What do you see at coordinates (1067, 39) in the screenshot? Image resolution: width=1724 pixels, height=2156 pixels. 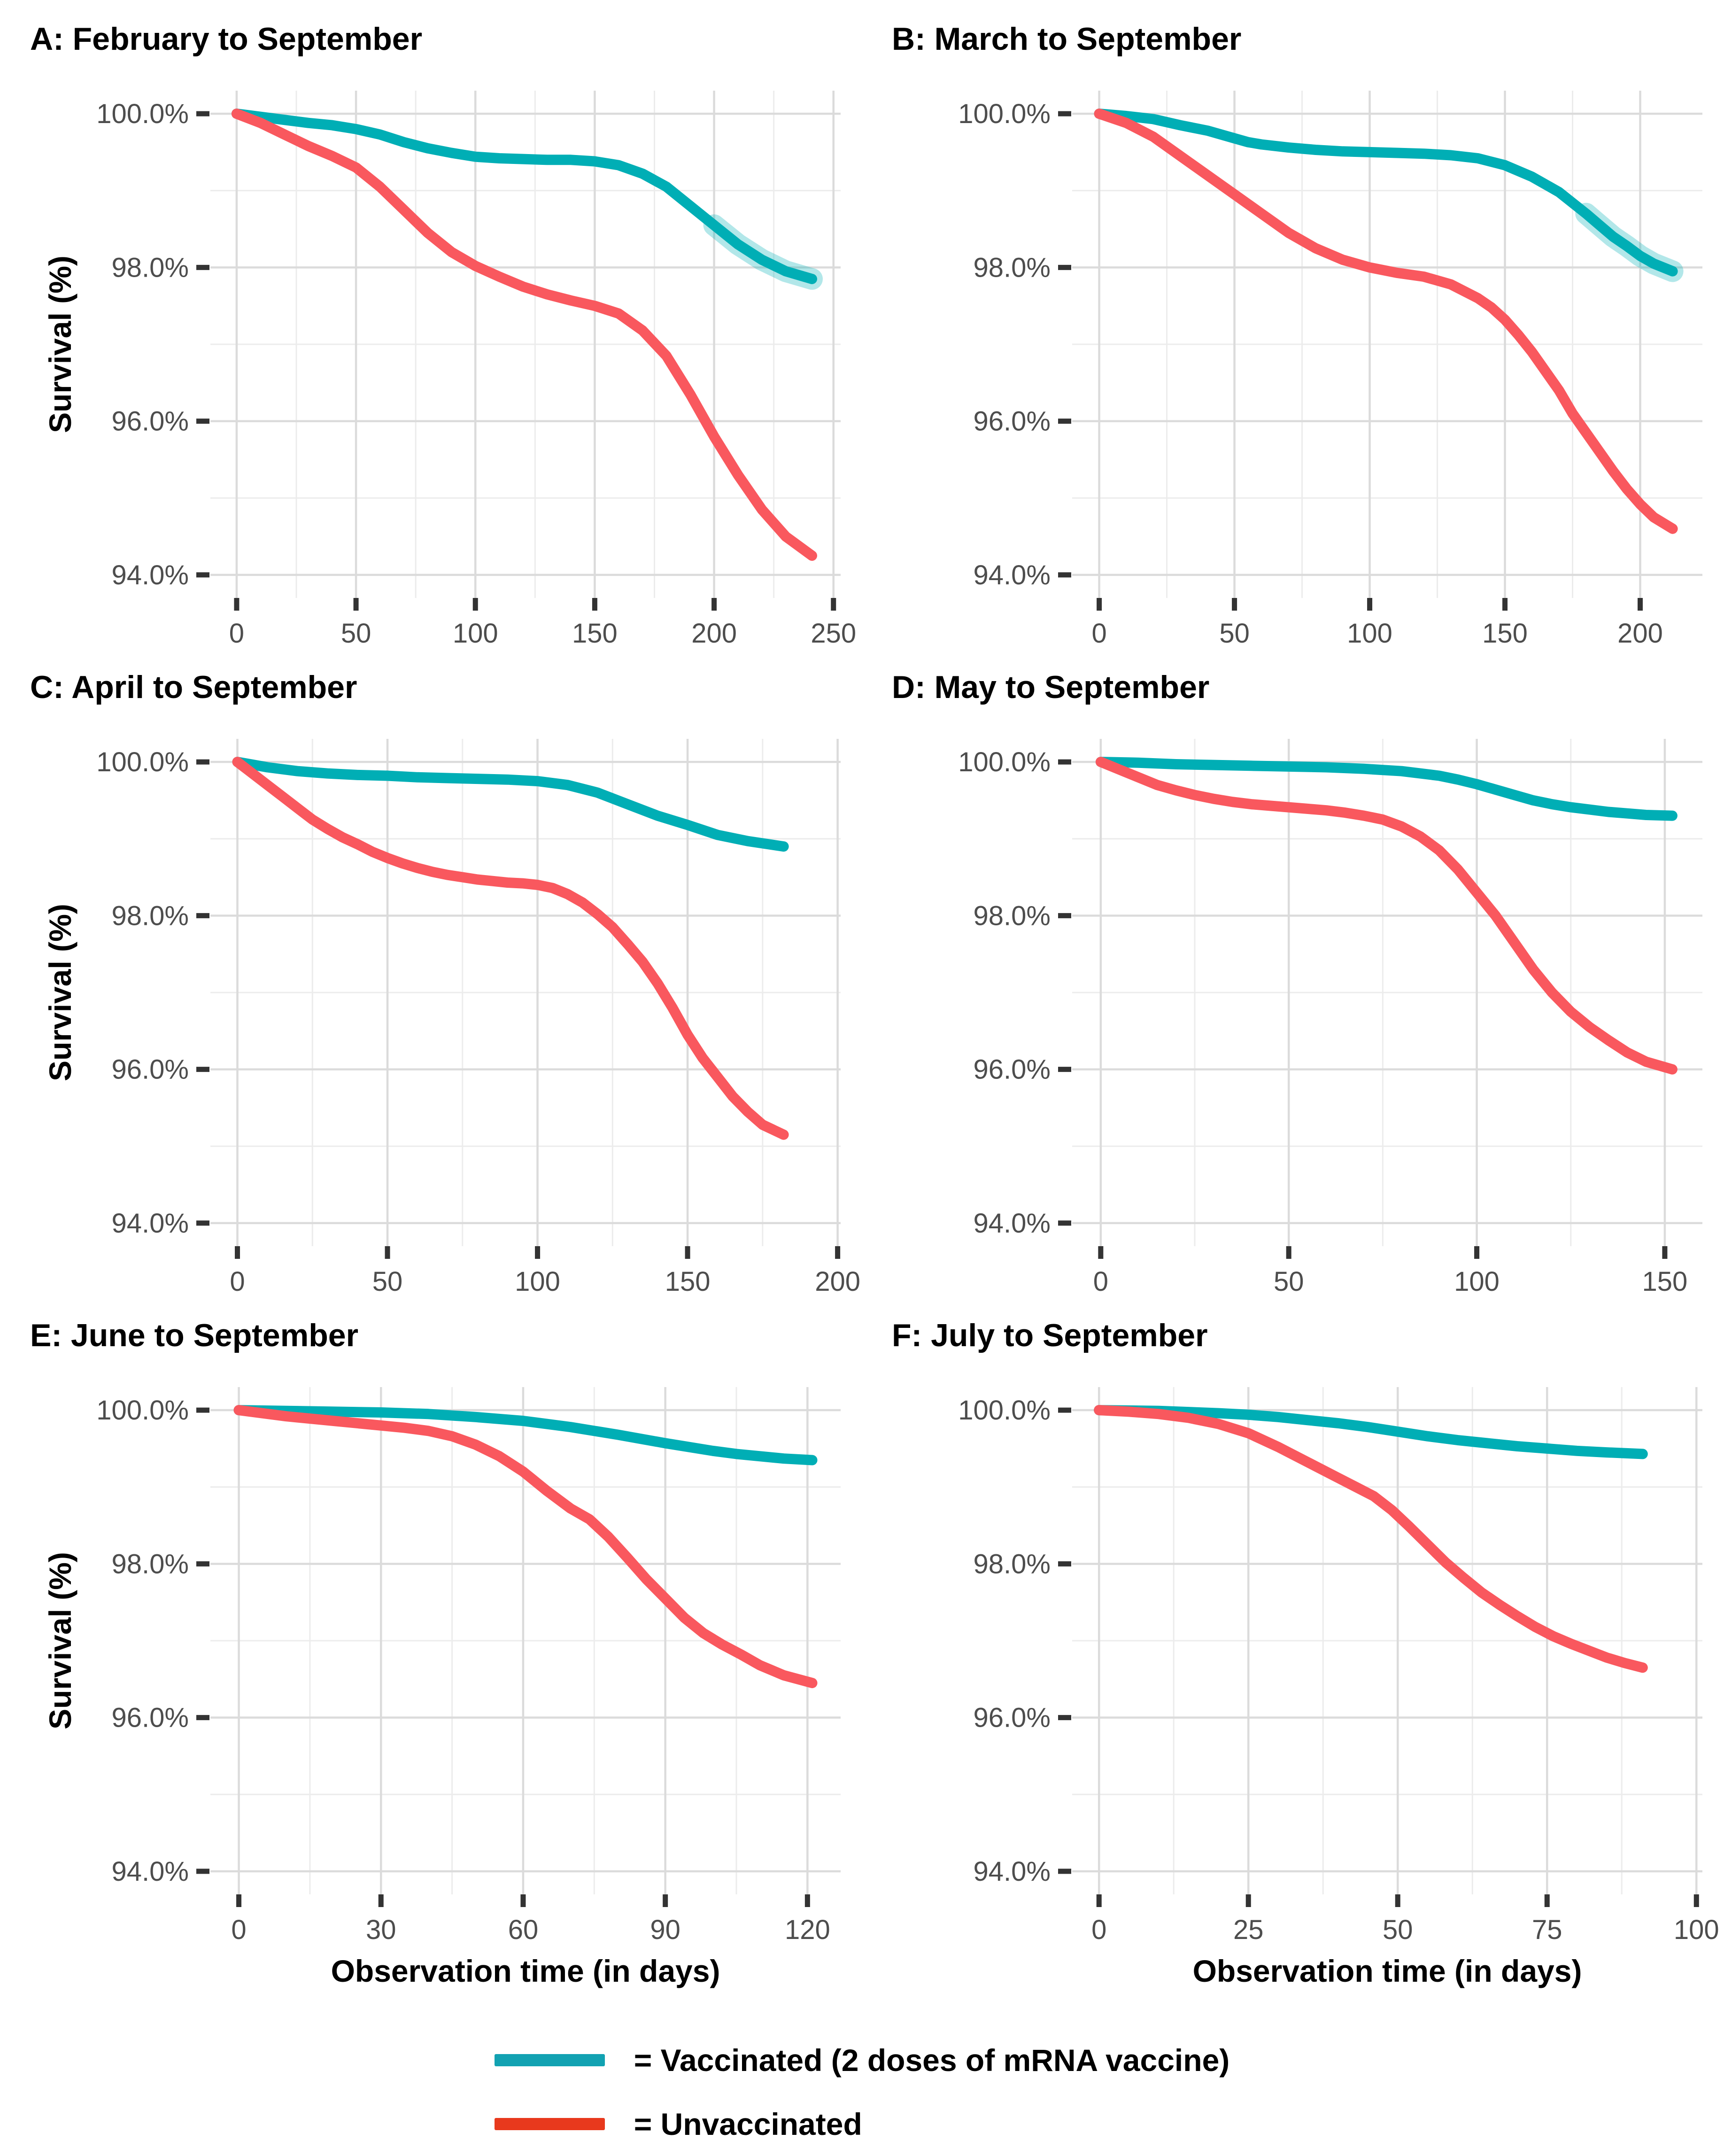 I see `panel-b-title: B: March to September` at bounding box center [1067, 39].